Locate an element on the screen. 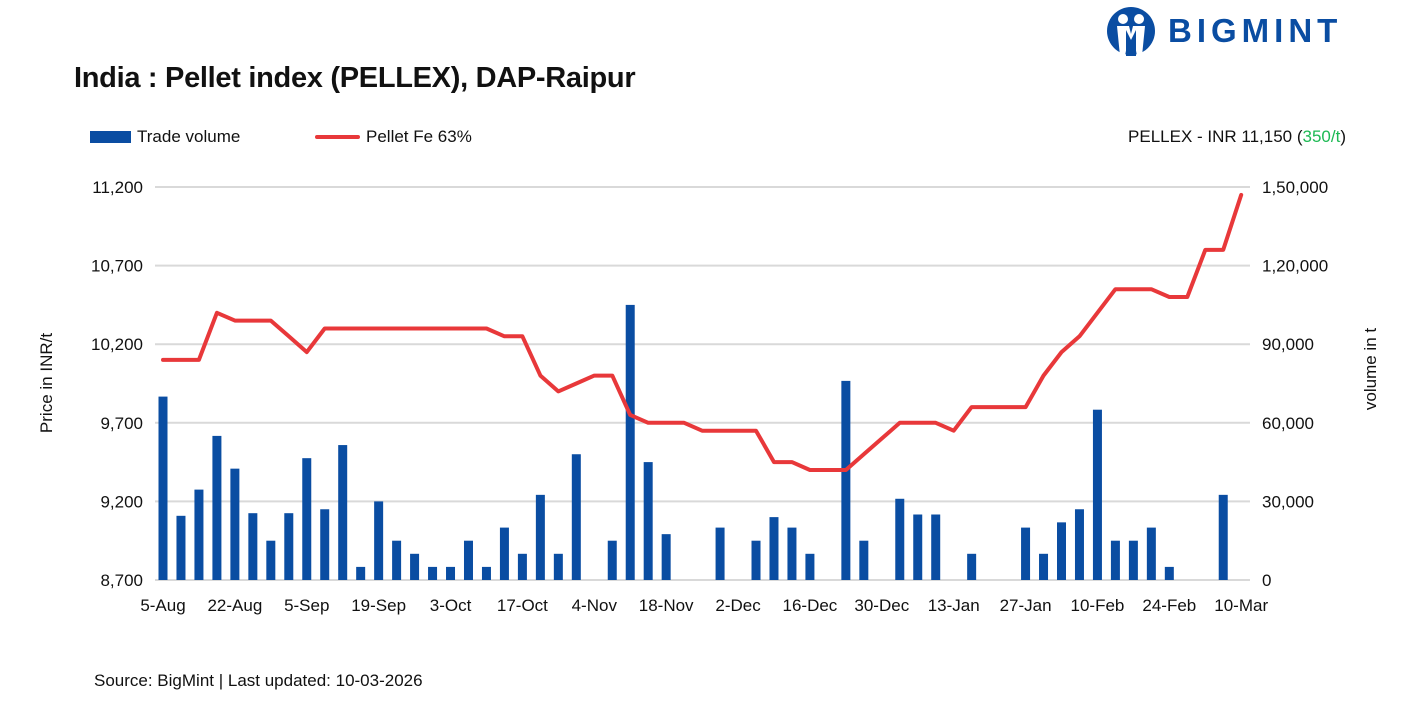  x-tick-label: 13-Jan is located at coordinates (954, 605).